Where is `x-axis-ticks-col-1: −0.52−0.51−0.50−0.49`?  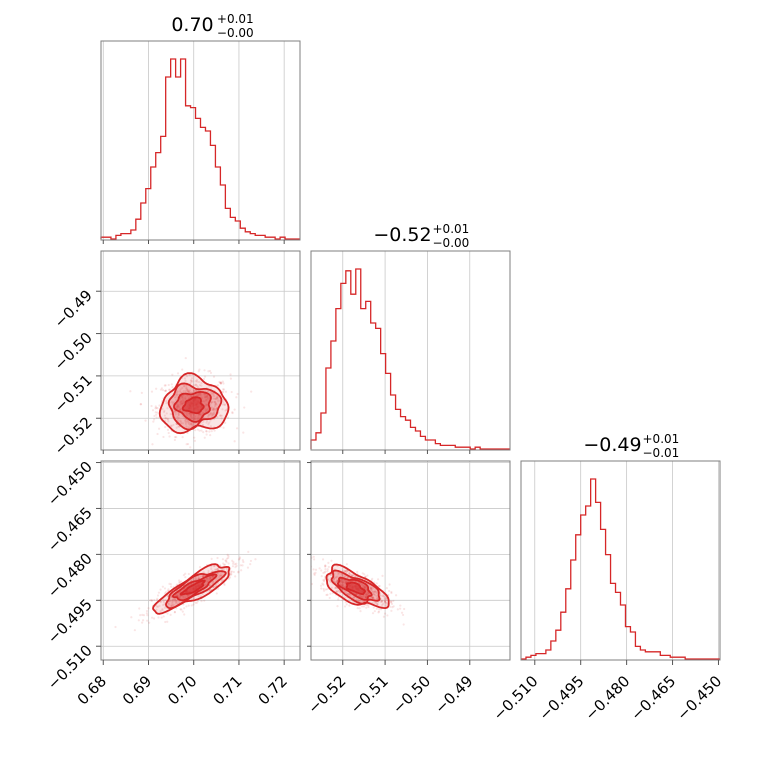 x-axis-ticks-col-1: −0.52−0.51−0.50−0.49 is located at coordinates (390, 688).